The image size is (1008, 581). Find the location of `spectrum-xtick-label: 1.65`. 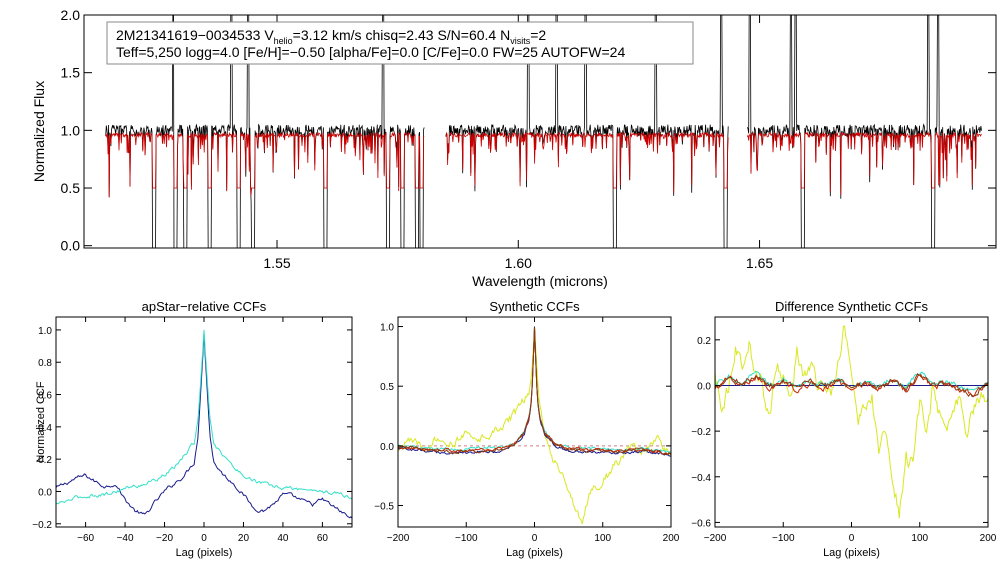

spectrum-xtick-label: 1.65 is located at coordinates (759, 263).